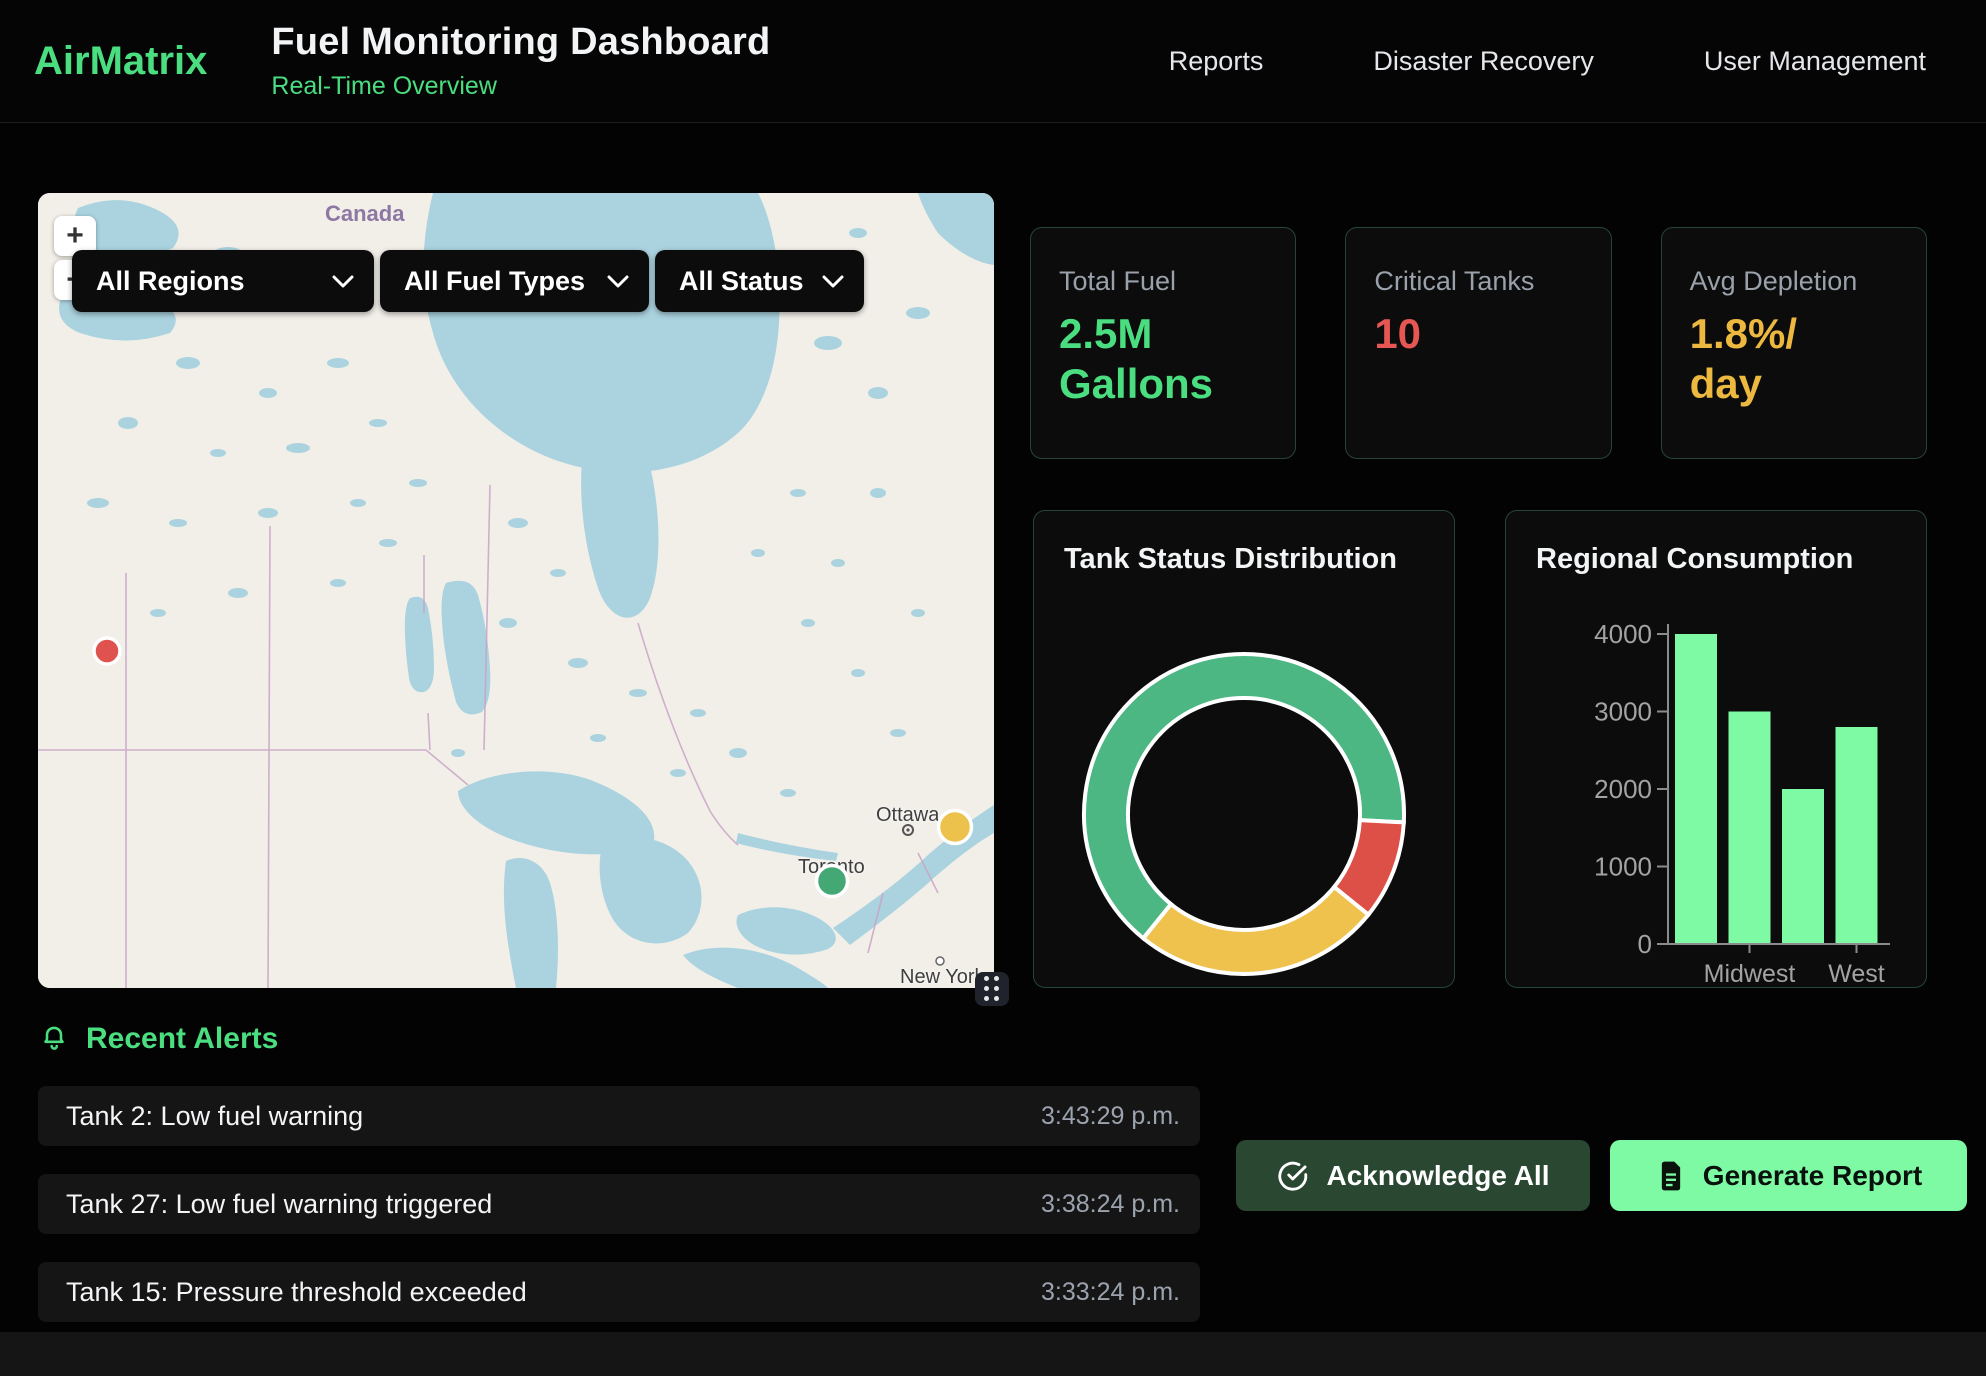  Describe the element at coordinates (1623, 867) in the screenshot. I see `y-tick-label: 1000` at that location.